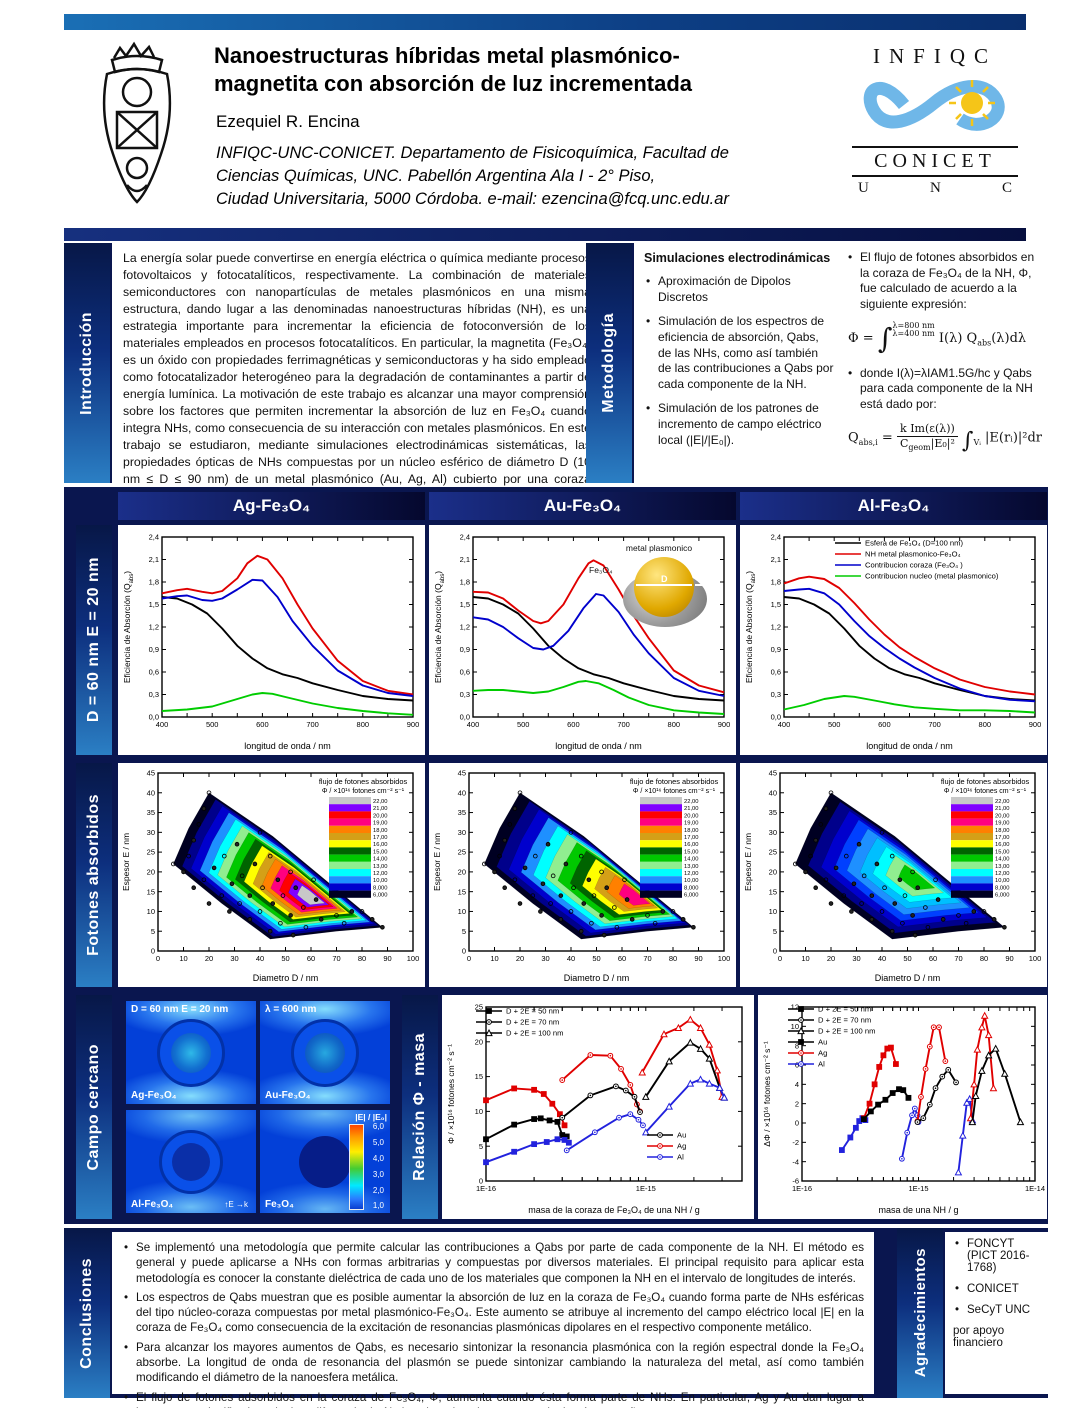  I want to click on svg-text: 0,3, so click(465, 694).